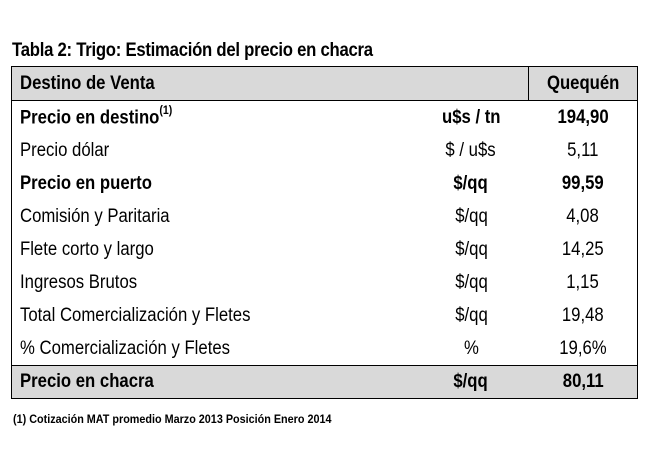  What do you see at coordinates (583, 282) in the screenshot?
I see `row-value: 1,15` at bounding box center [583, 282].